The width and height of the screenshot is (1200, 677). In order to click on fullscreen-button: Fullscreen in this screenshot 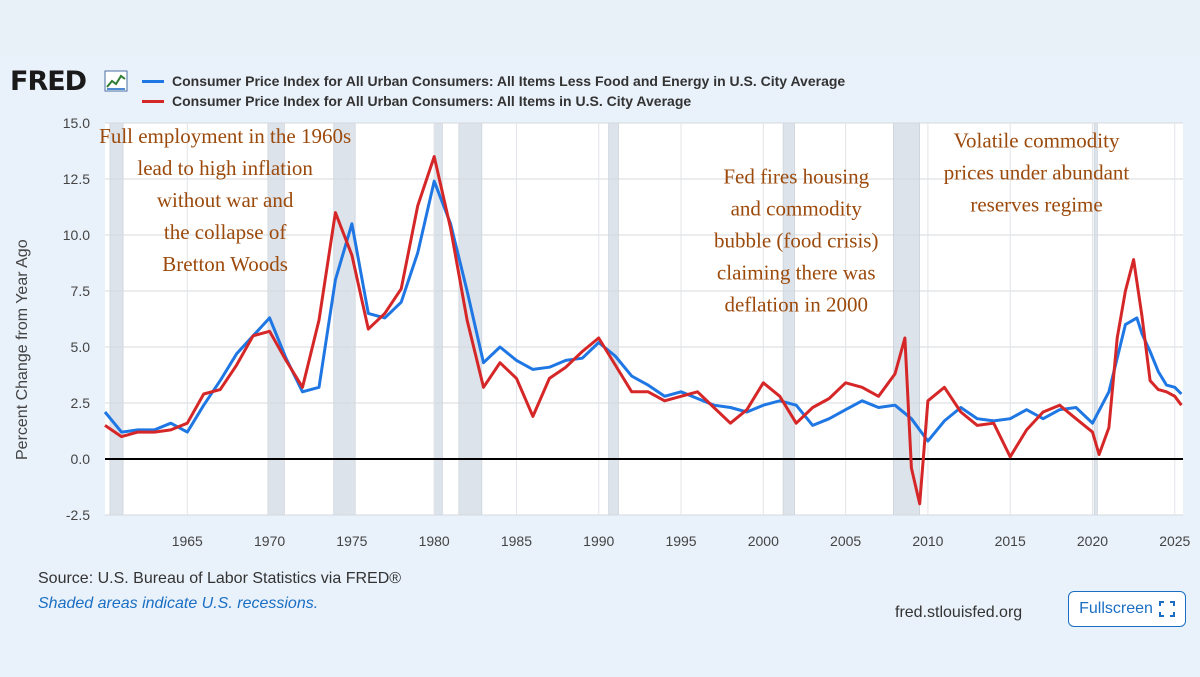, I will do `click(1127, 609)`.